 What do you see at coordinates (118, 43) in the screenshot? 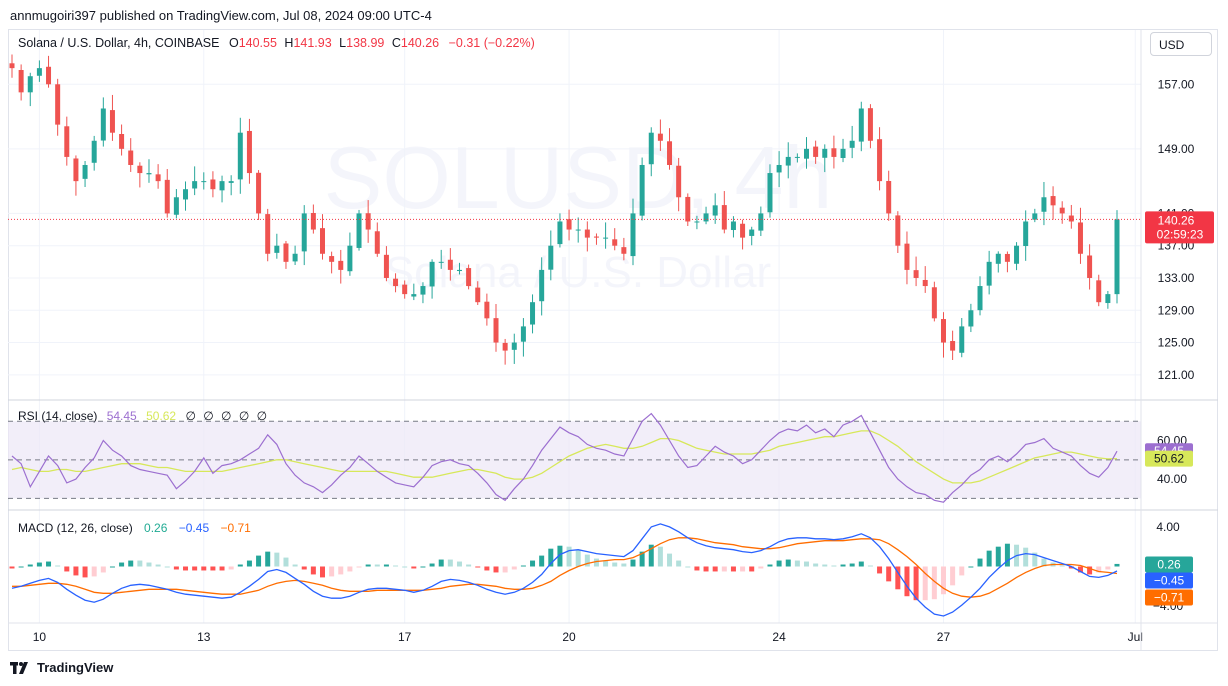
I see `symbol-name: Solana / U.S. Dollar, 4h, COINBASE` at bounding box center [118, 43].